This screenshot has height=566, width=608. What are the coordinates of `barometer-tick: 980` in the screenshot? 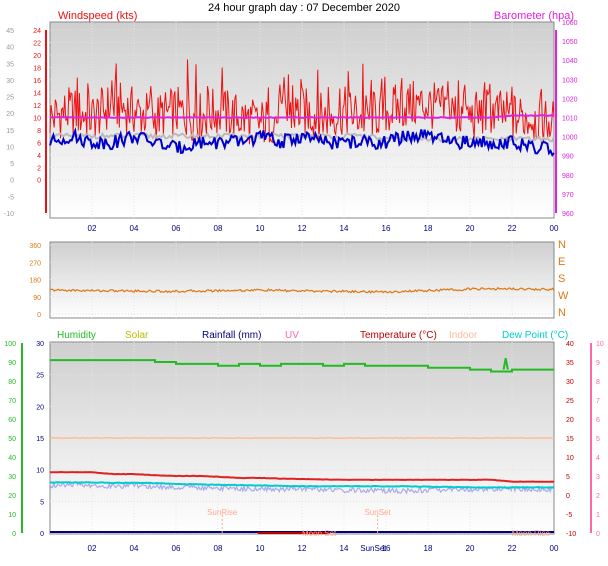 It's located at (568, 176).